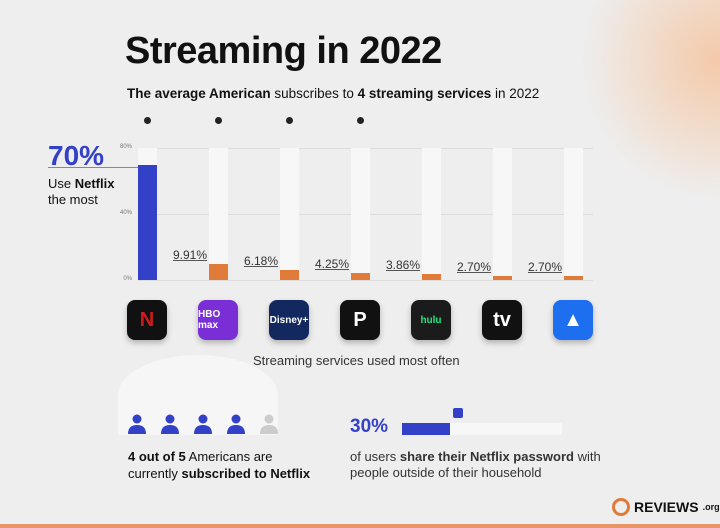  I want to click on netflix-share-line, so click(95, 167).